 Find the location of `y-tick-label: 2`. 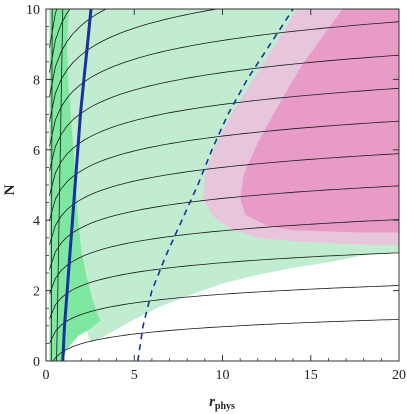

y-tick-label: 2 is located at coordinates (36, 292).